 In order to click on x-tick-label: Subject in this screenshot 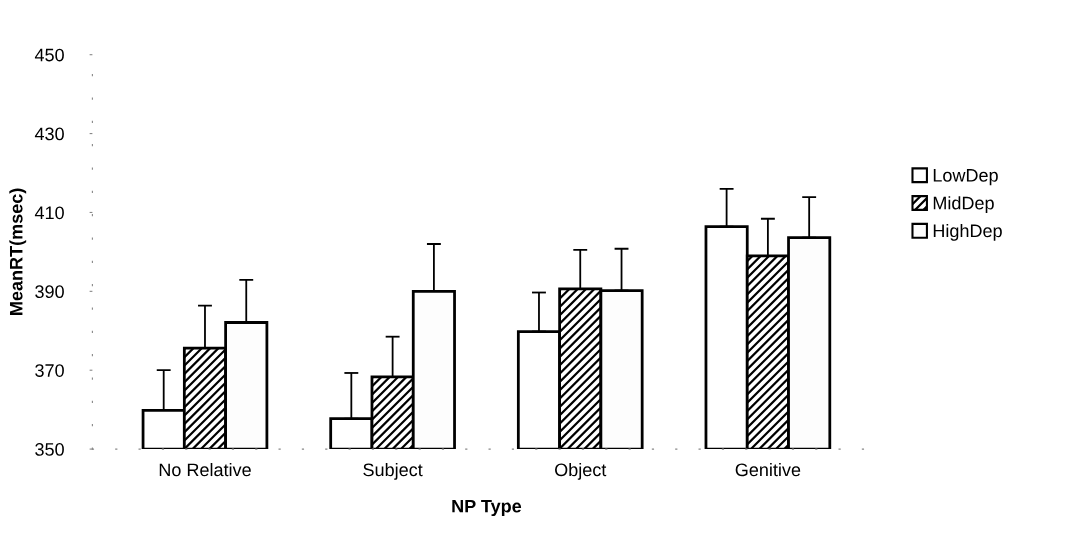, I will do `click(393, 471)`.